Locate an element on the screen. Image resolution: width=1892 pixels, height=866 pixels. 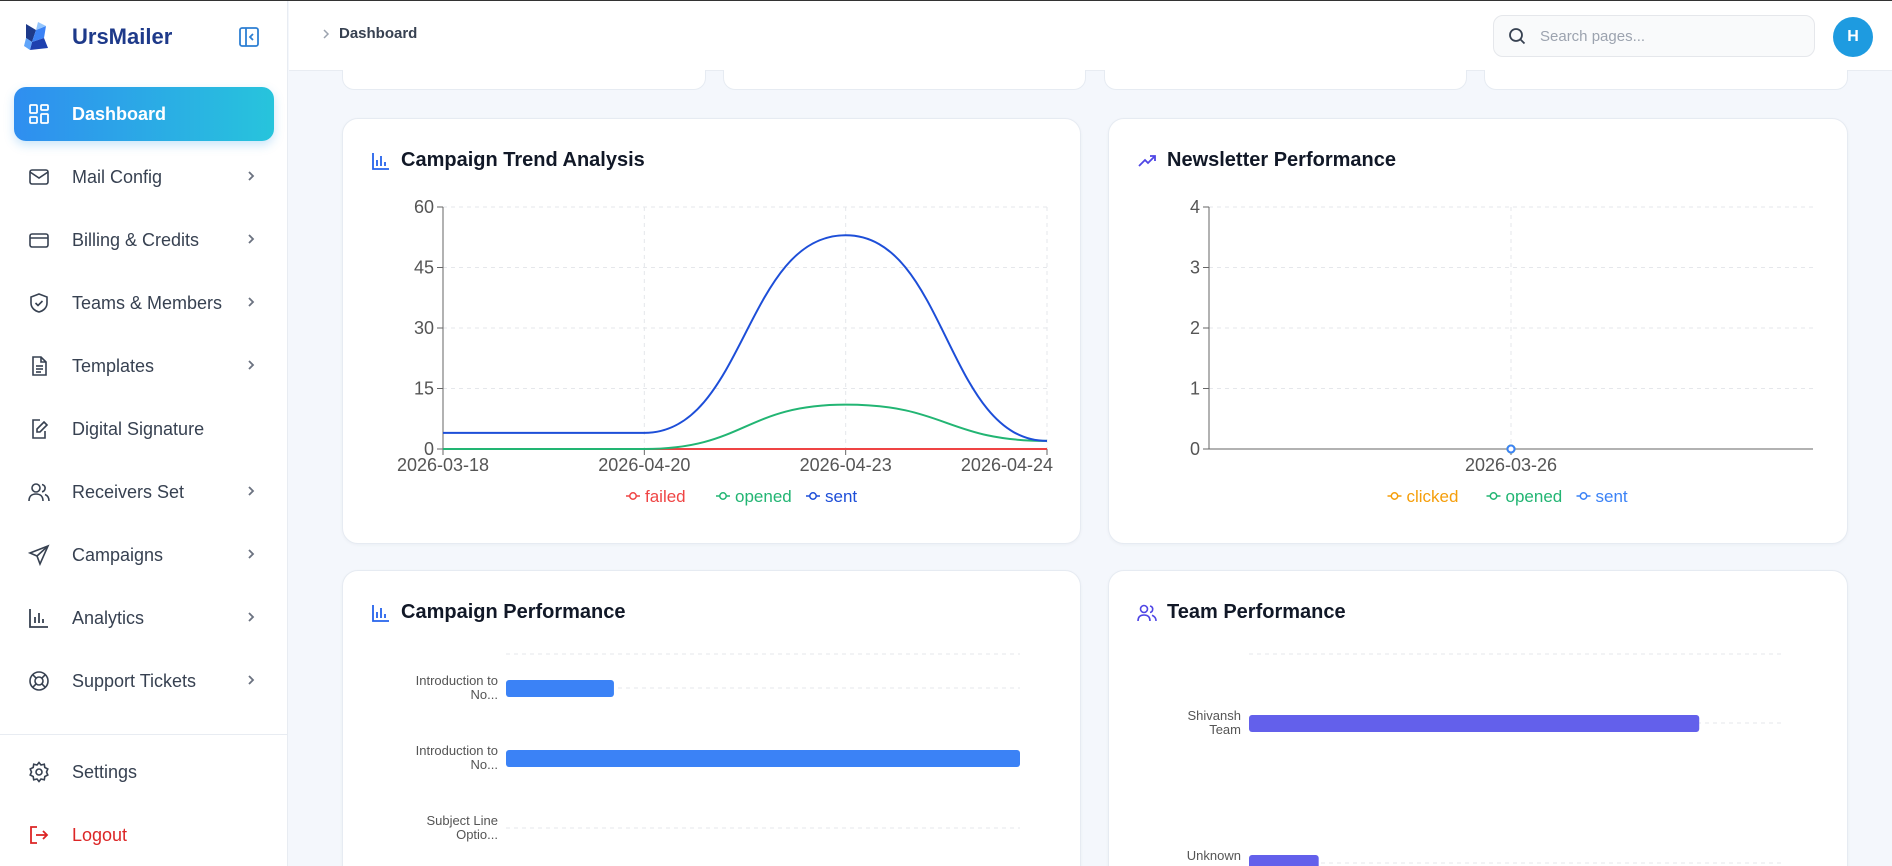
sidebar-collapse-icon is located at coordinates (249, 37).